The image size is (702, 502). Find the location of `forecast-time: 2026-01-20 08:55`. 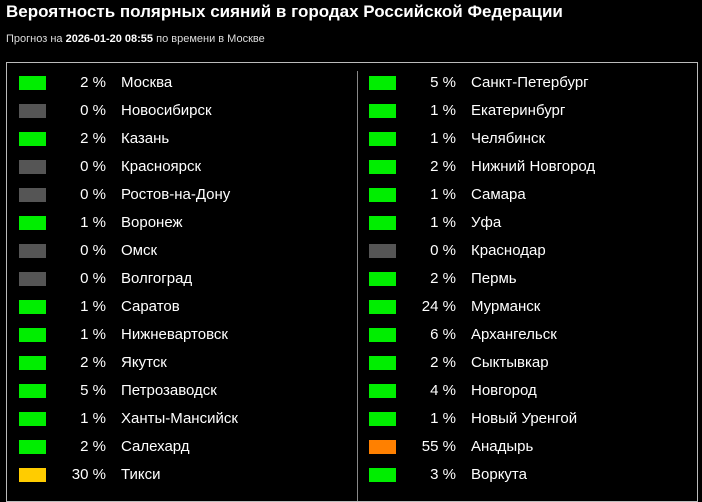

forecast-time: 2026-01-20 08:55 is located at coordinates (109, 39).